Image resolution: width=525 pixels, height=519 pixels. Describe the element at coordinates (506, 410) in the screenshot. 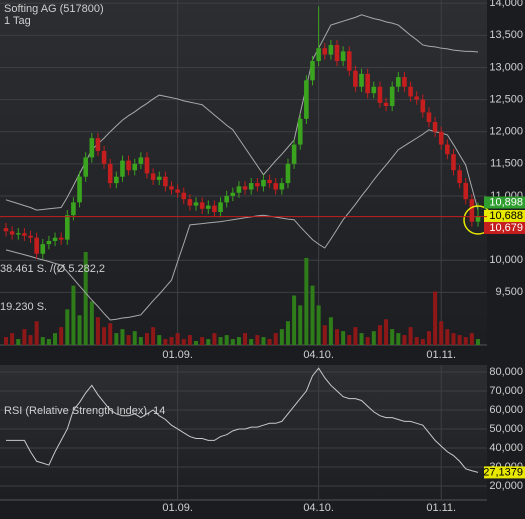

I see `y-tick-label: 60,000` at that location.